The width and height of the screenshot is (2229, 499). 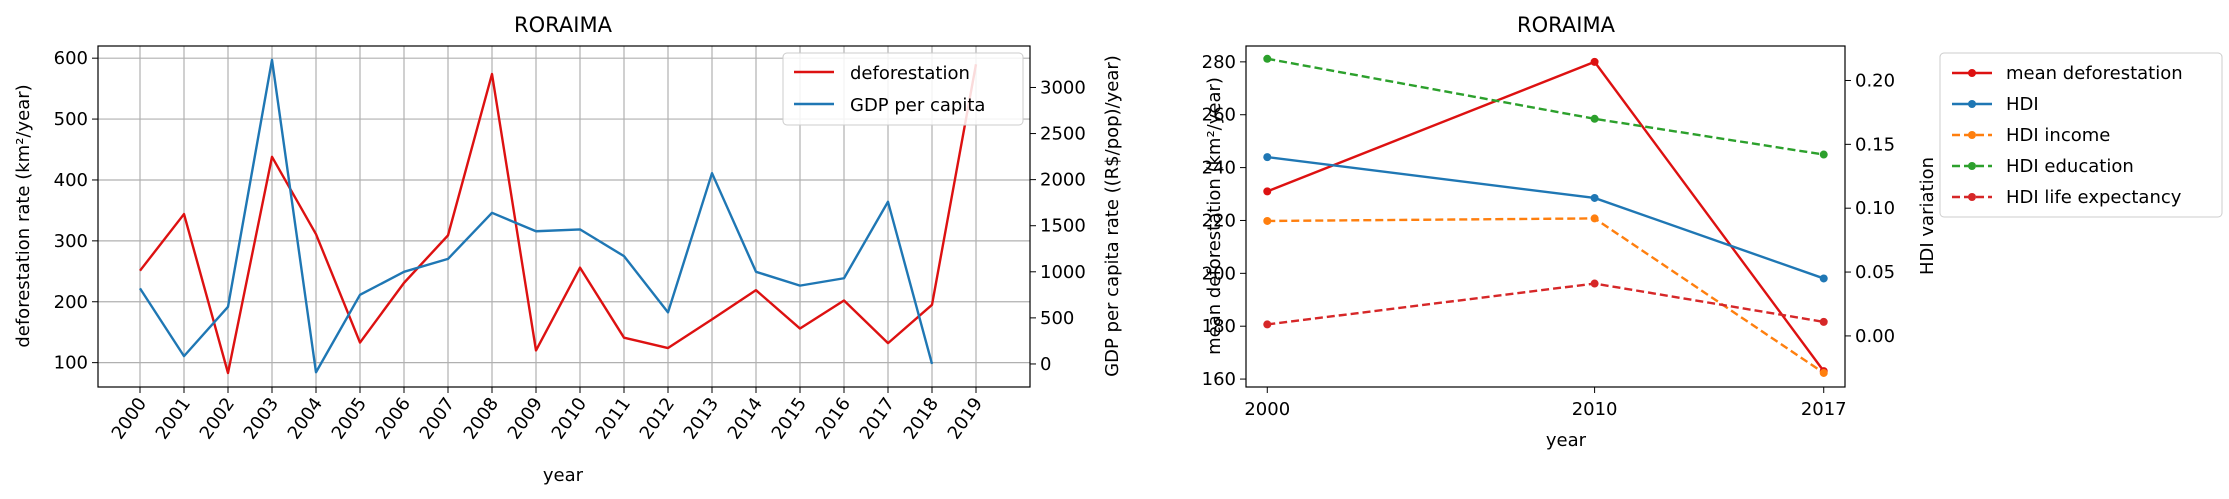 What do you see at coordinates (1045, 364) in the screenshot?
I see `chart1-right-tick-label: 0` at bounding box center [1045, 364].